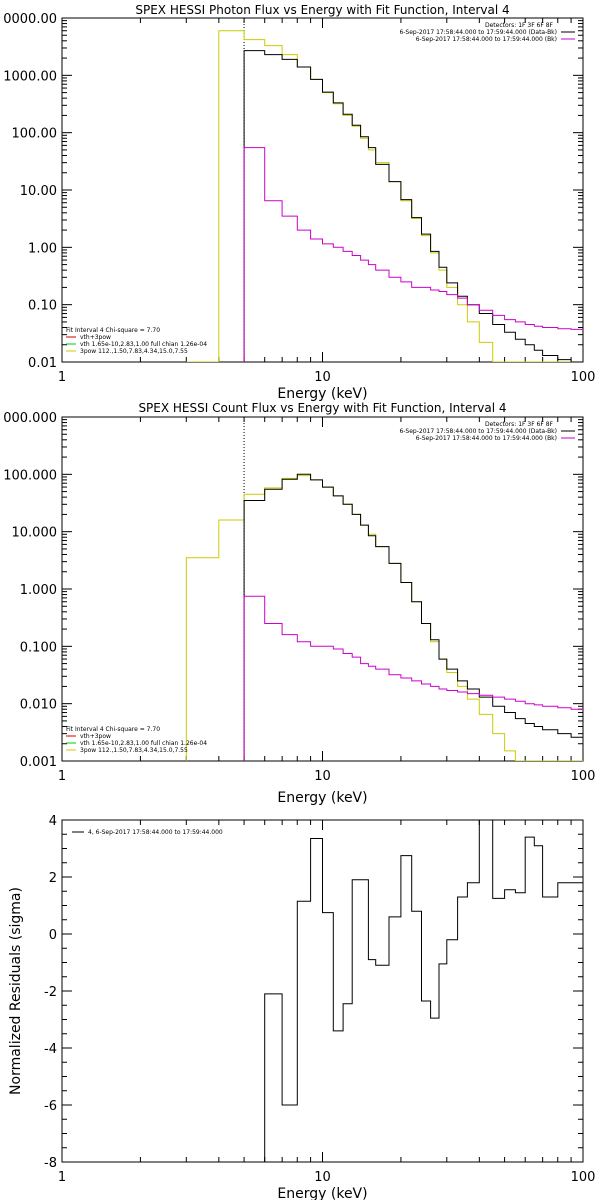  What do you see at coordinates (16, 991) in the screenshot?
I see `y-axis-label: Normalized Residuals (sigma)` at bounding box center [16, 991].